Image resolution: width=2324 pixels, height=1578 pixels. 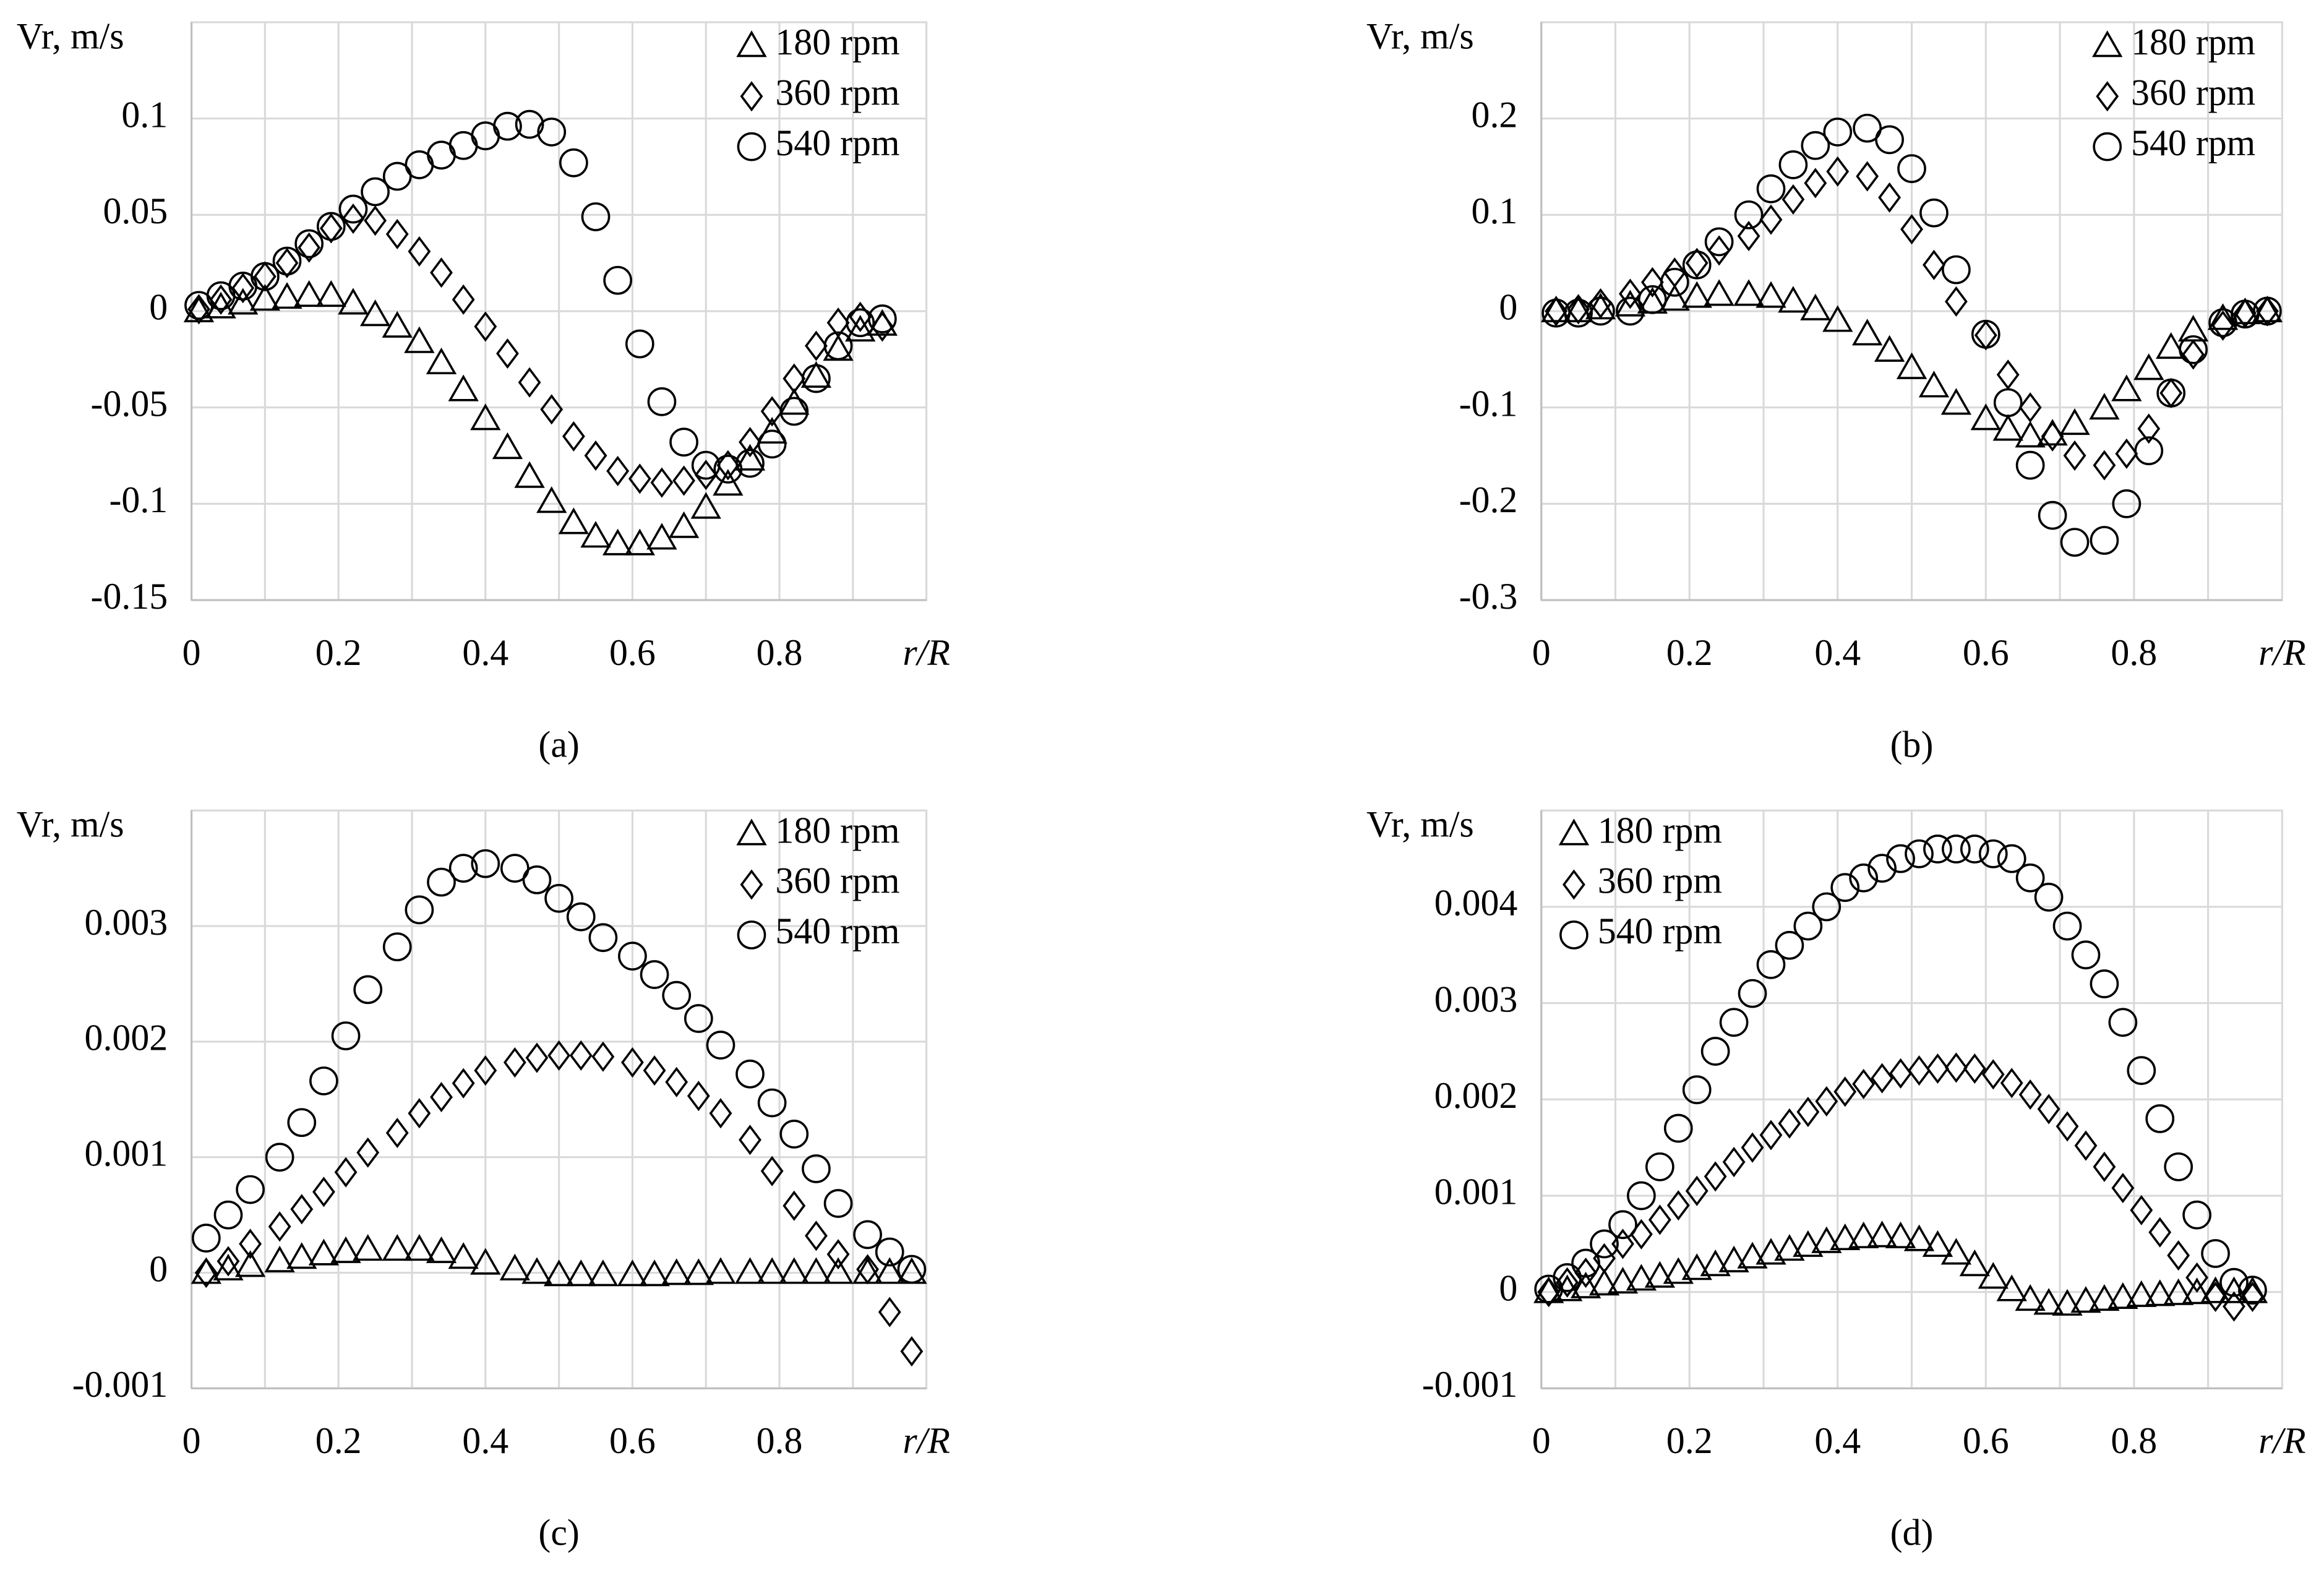 I want to click on x-tick-label: 0.2, so click(x=338, y=1440).